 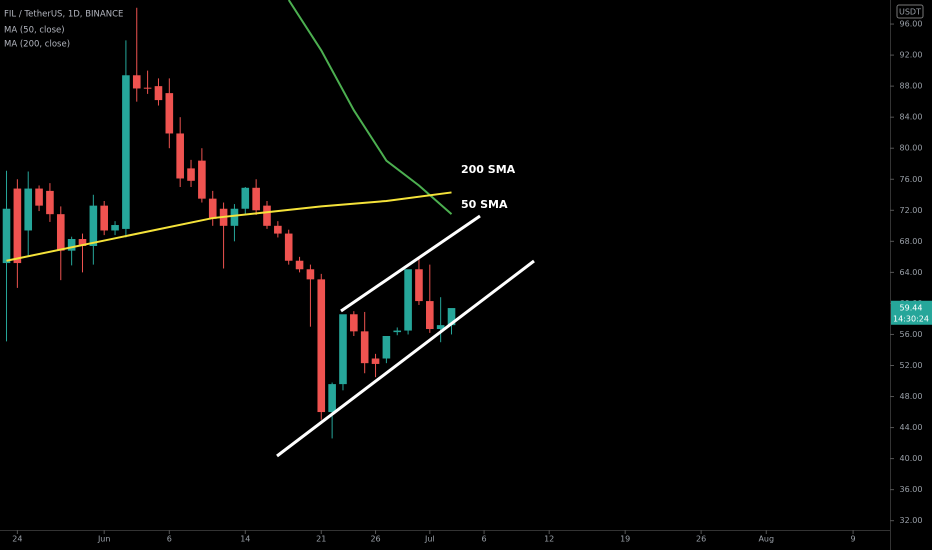 I want to click on x-tick-label: 14, so click(x=245, y=539).